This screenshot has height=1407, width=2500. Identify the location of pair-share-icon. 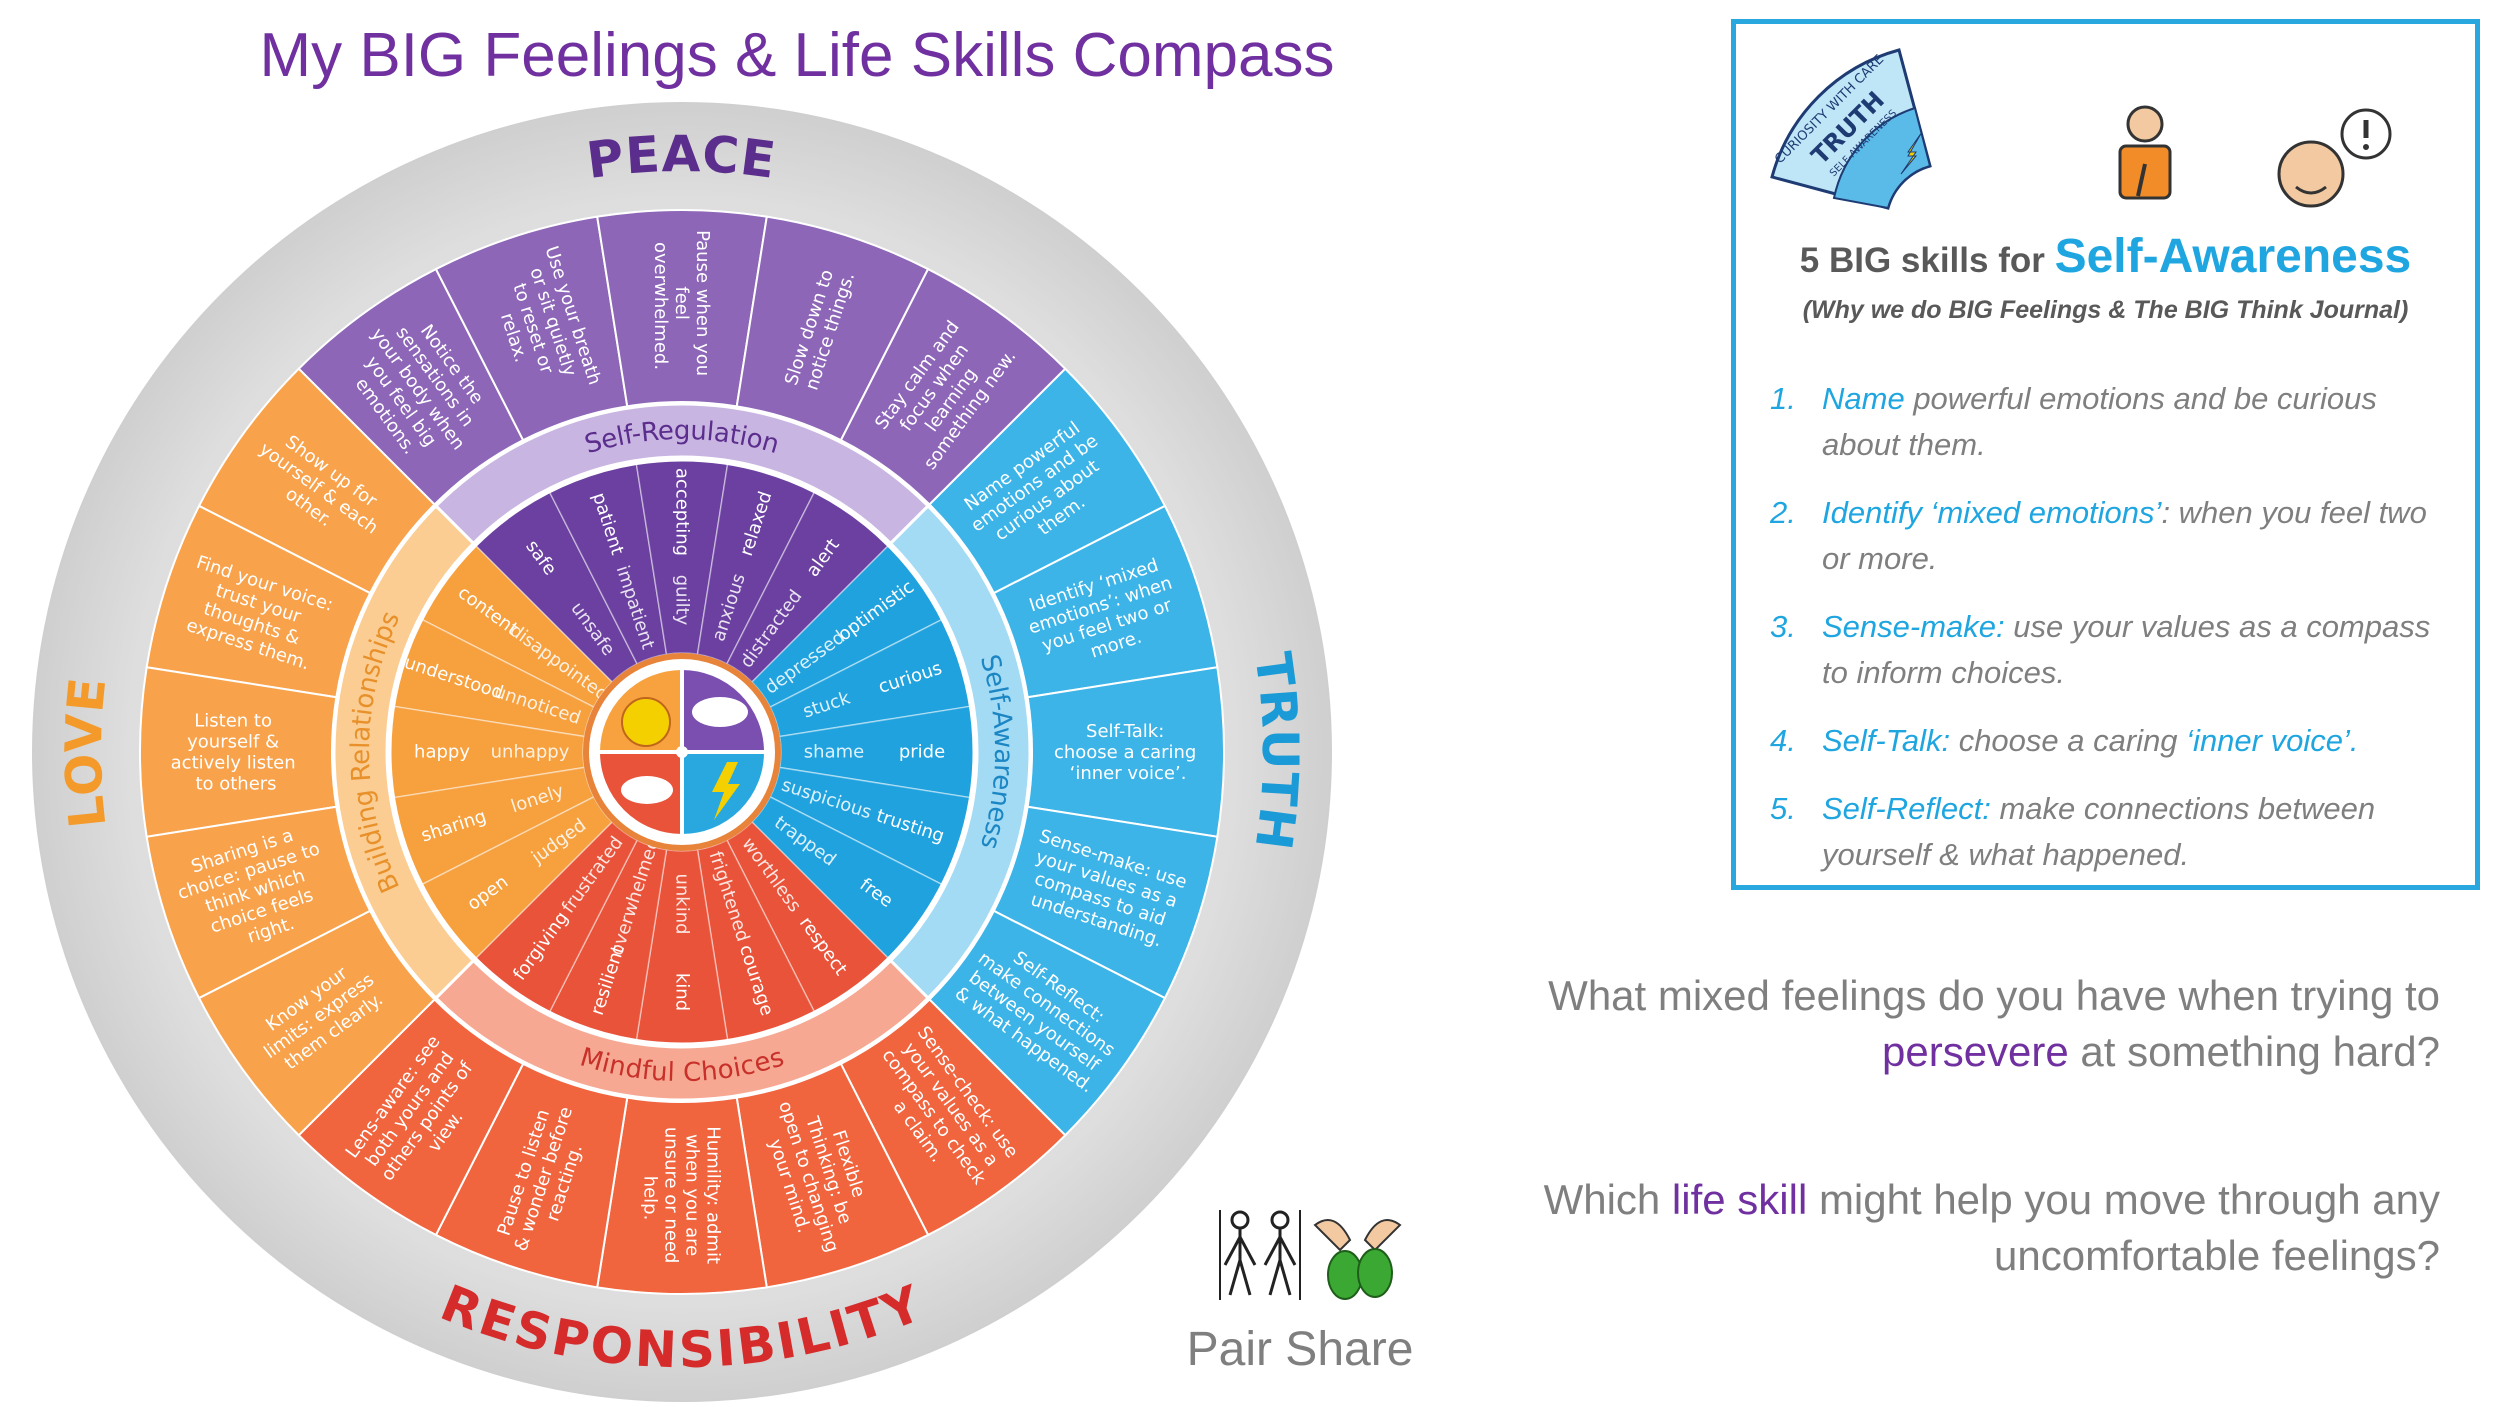
(1310, 1255).